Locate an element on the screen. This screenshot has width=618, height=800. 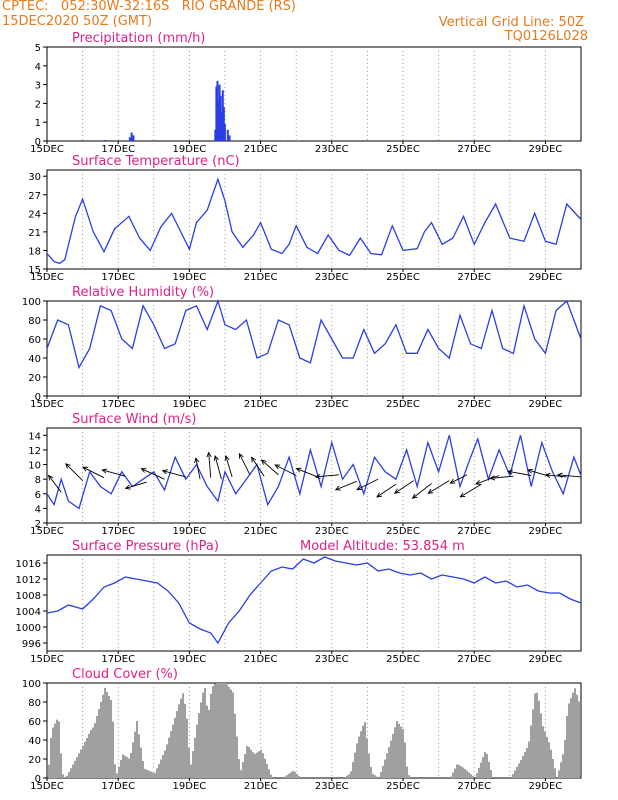
y-tick-label: 100 is located at coordinates (31, 684).